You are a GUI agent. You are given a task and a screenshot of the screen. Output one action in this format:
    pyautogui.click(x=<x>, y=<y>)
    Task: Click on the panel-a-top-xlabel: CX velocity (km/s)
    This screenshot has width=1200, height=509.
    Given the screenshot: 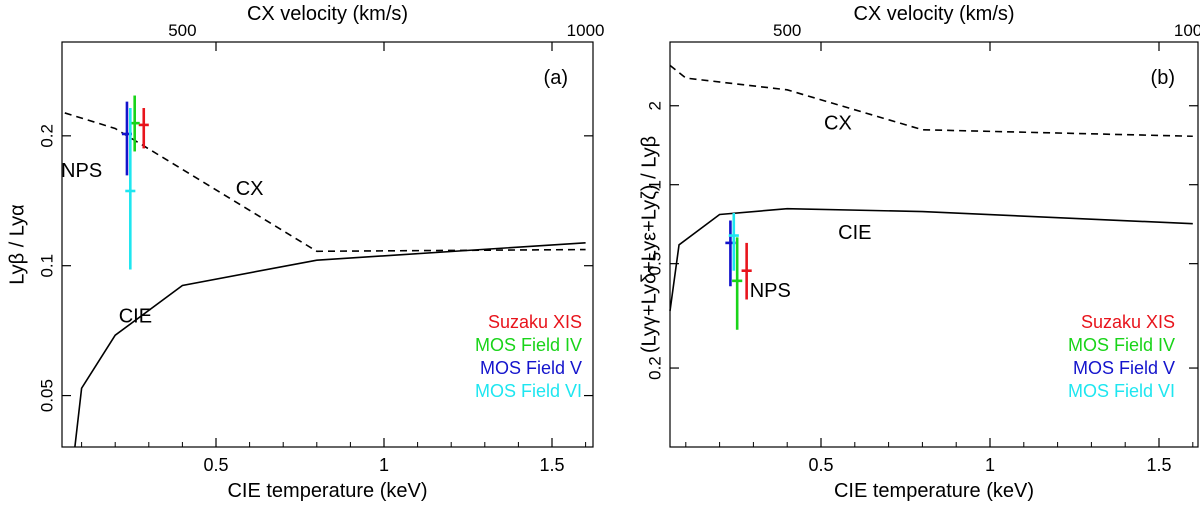 What is the action you would take?
    pyautogui.click(x=327, y=14)
    